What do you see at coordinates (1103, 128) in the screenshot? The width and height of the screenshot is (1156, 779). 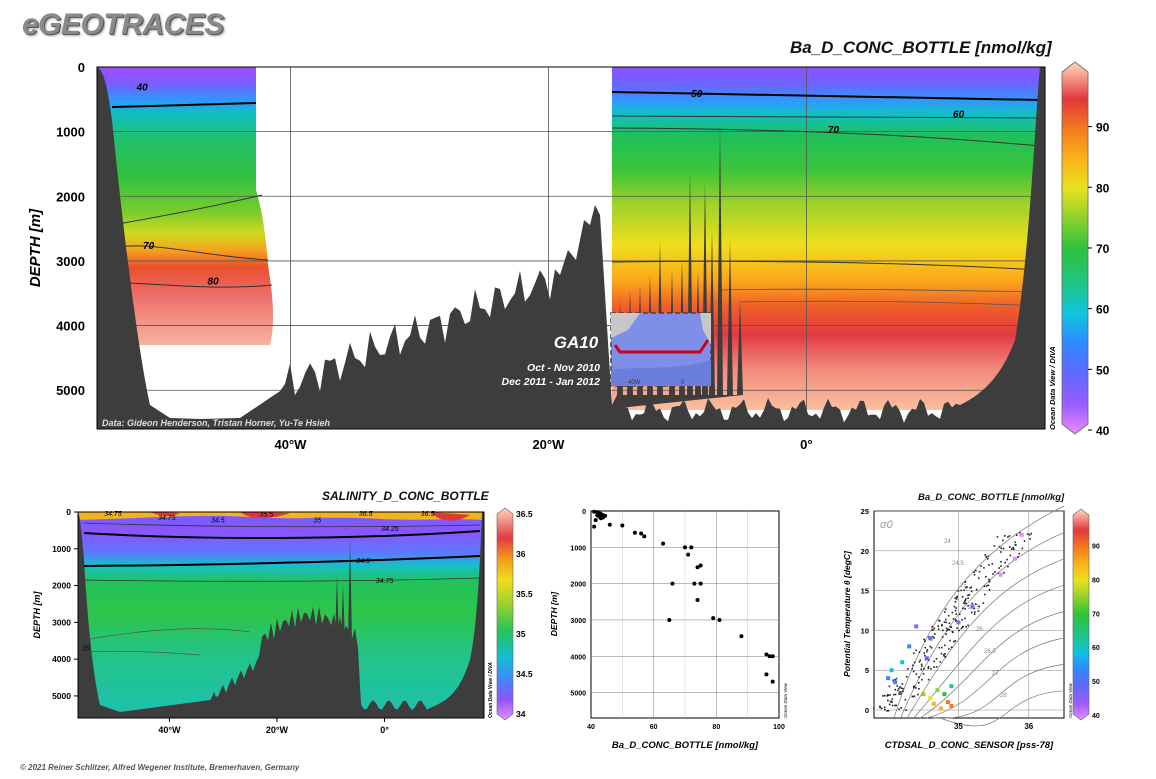 I see `main-cbar-label-5: 90` at bounding box center [1103, 128].